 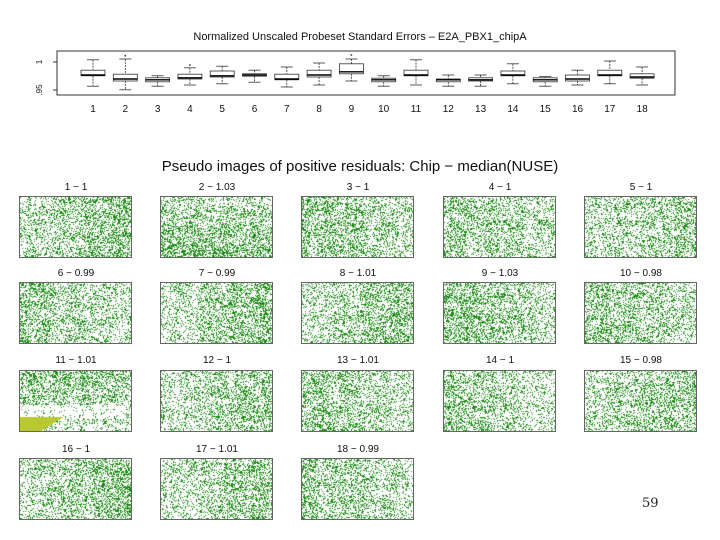 What do you see at coordinates (76, 273) in the screenshot?
I see `panel-label: 6 − 0.99` at bounding box center [76, 273].